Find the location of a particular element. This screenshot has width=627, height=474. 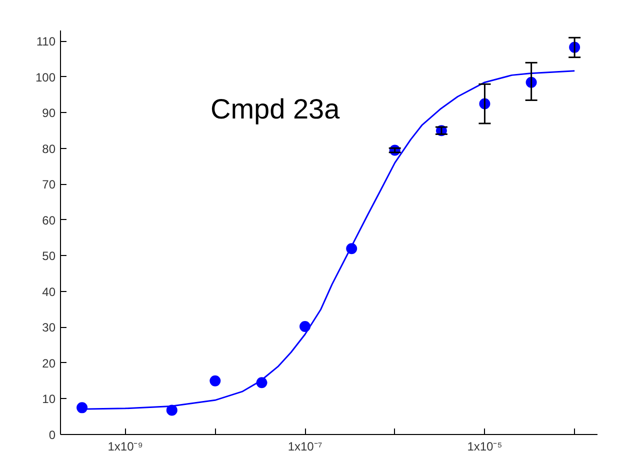

y-tick-label: 10 is located at coordinates (49, 399).